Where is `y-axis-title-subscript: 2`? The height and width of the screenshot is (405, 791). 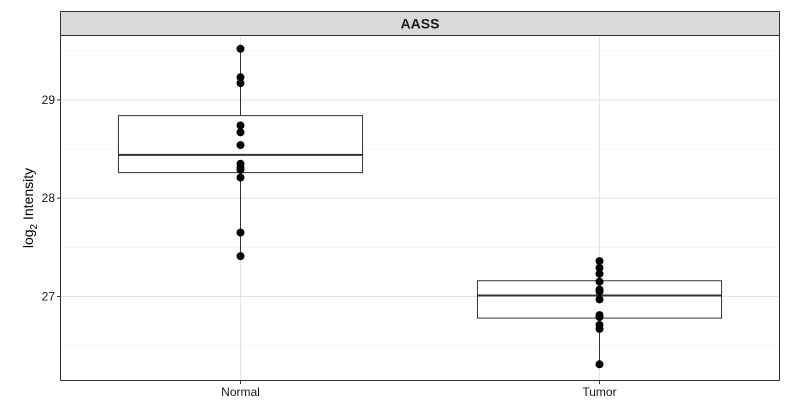 y-axis-title-subscript: 2 is located at coordinates (34, 226).